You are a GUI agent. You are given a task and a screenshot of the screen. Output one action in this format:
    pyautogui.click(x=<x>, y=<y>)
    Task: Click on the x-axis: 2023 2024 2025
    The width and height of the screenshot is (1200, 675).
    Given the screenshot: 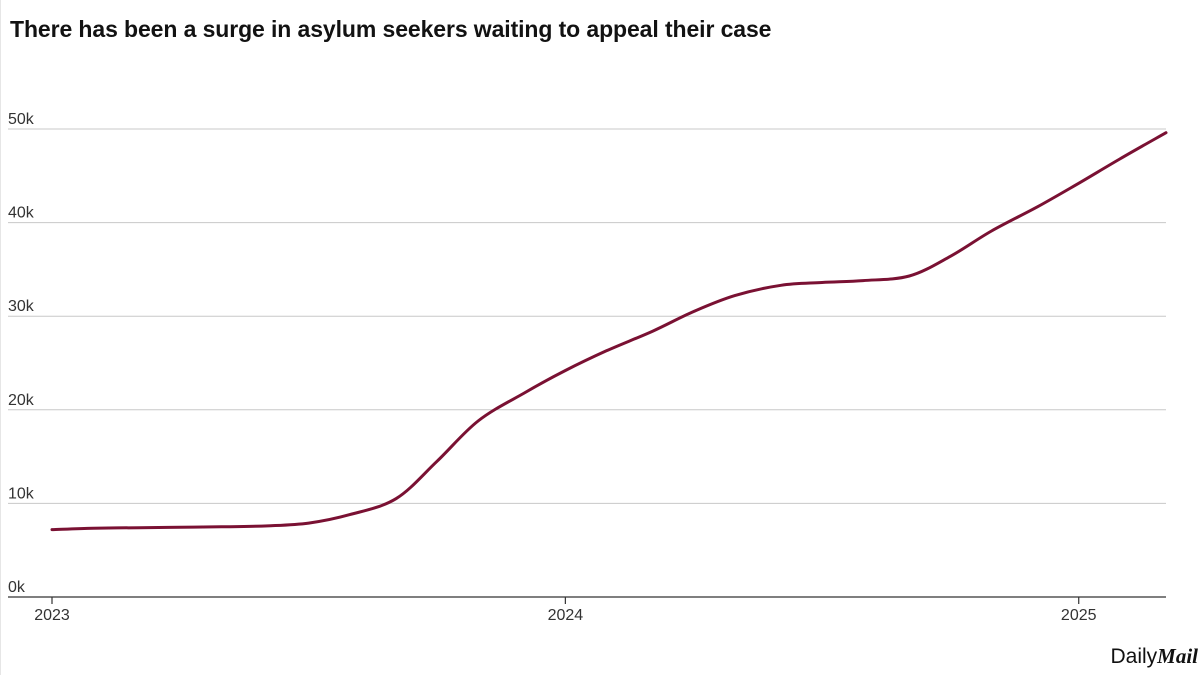 What is the action you would take?
    pyautogui.click(x=587, y=610)
    